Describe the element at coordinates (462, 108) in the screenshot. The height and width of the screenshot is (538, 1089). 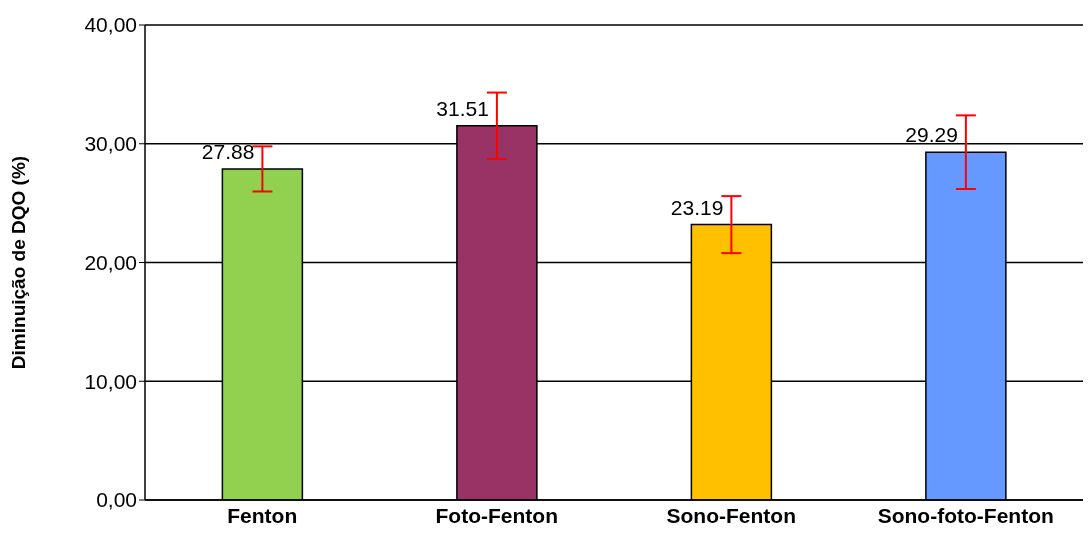
I see `data-label: 31.51` at that location.